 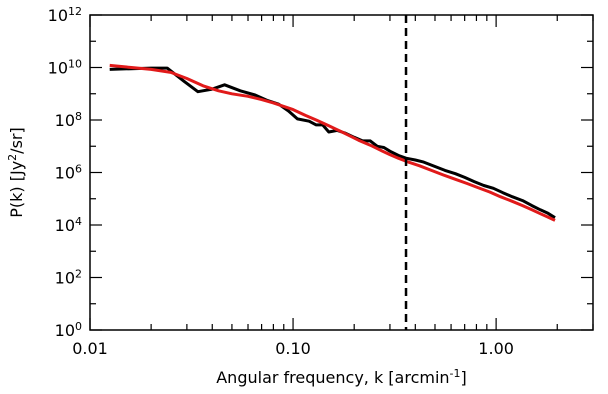 I want to click on x-tick-label: 0.10, so click(x=293, y=348).